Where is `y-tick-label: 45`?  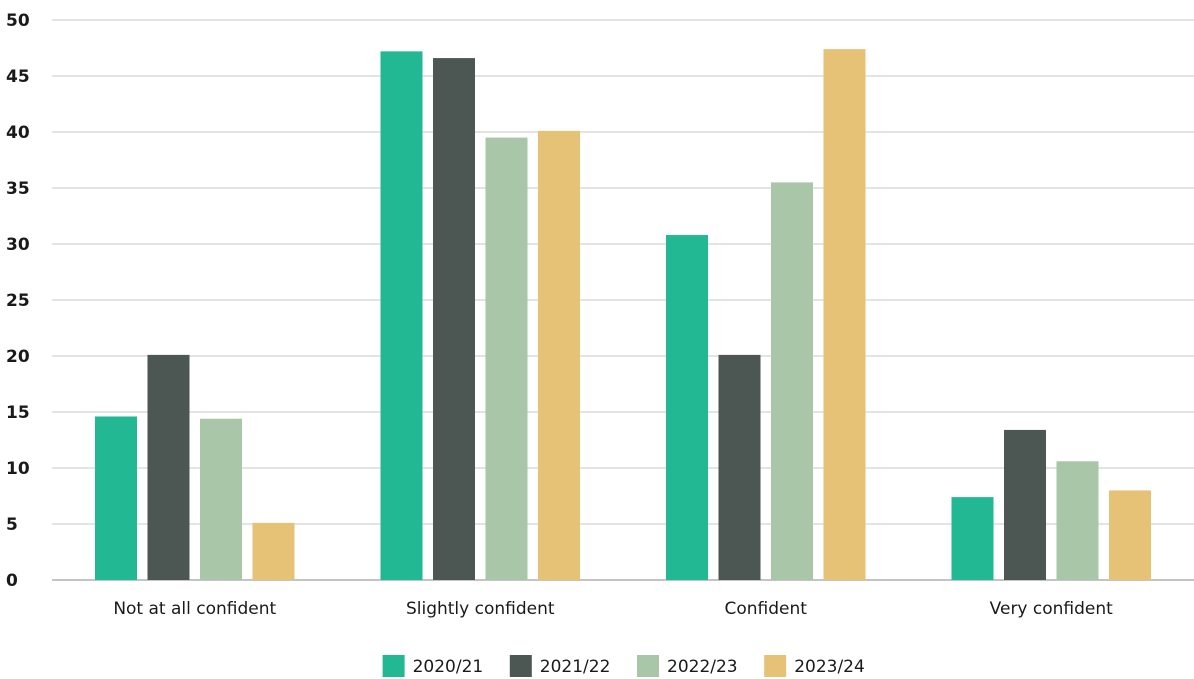
y-tick-label: 45 is located at coordinates (18, 77).